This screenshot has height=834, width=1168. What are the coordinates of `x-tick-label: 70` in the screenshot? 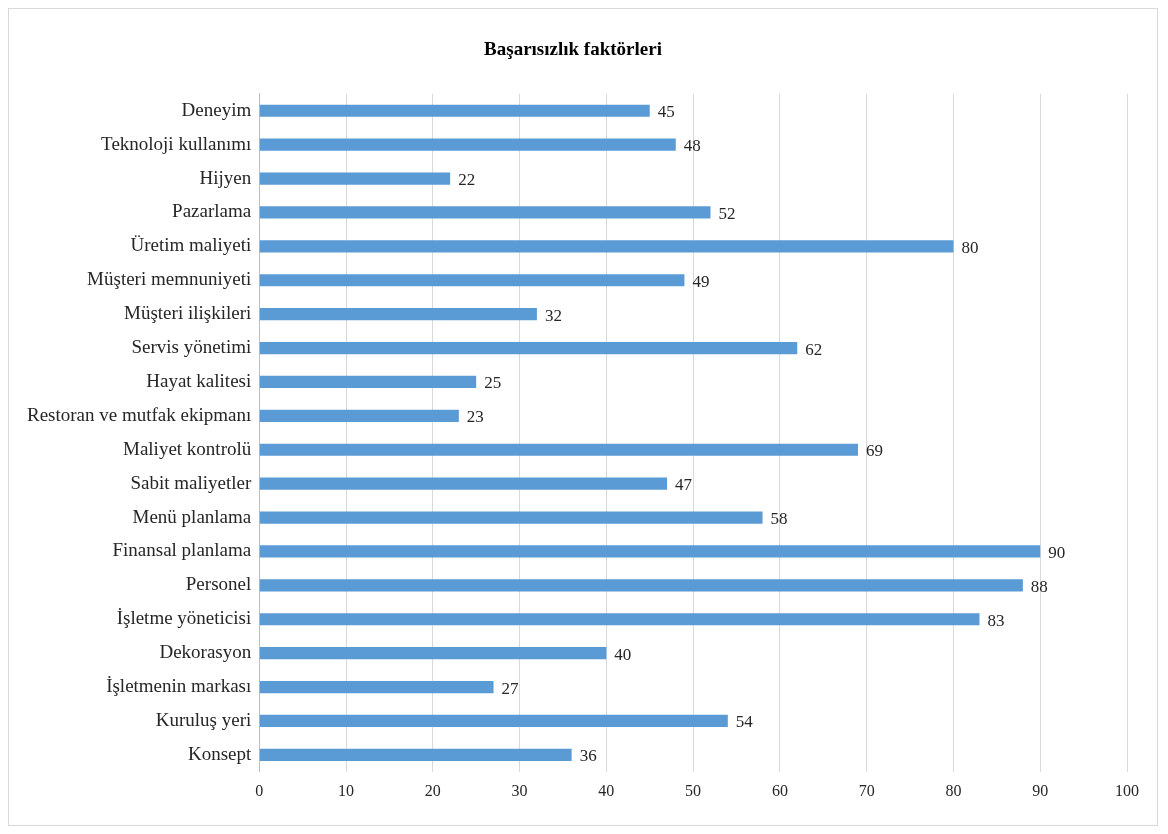 It's located at (866, 790).